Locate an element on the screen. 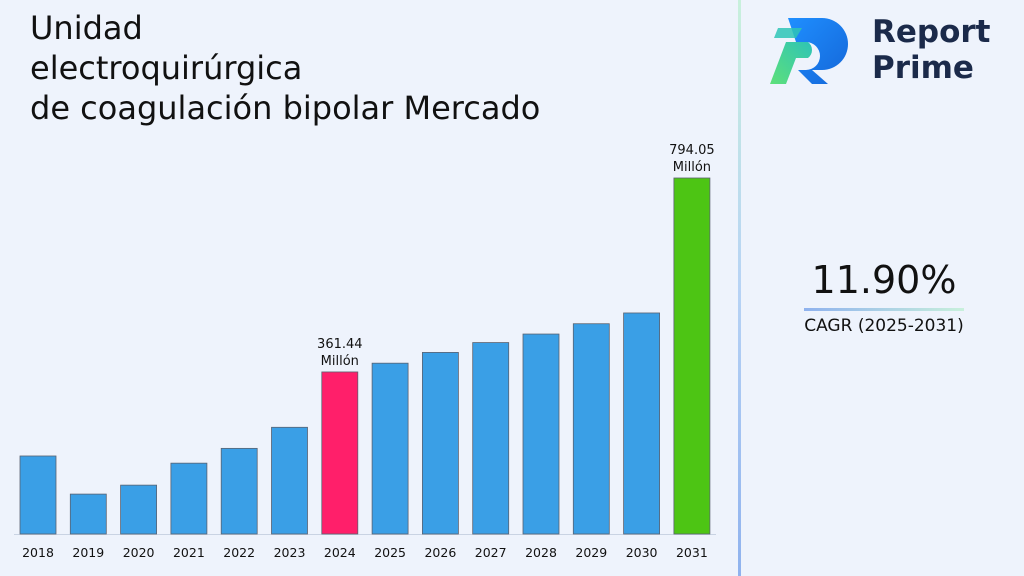 The image size is (1024, 576). title-line-1: Unidad is located at coordinates (86, 28).